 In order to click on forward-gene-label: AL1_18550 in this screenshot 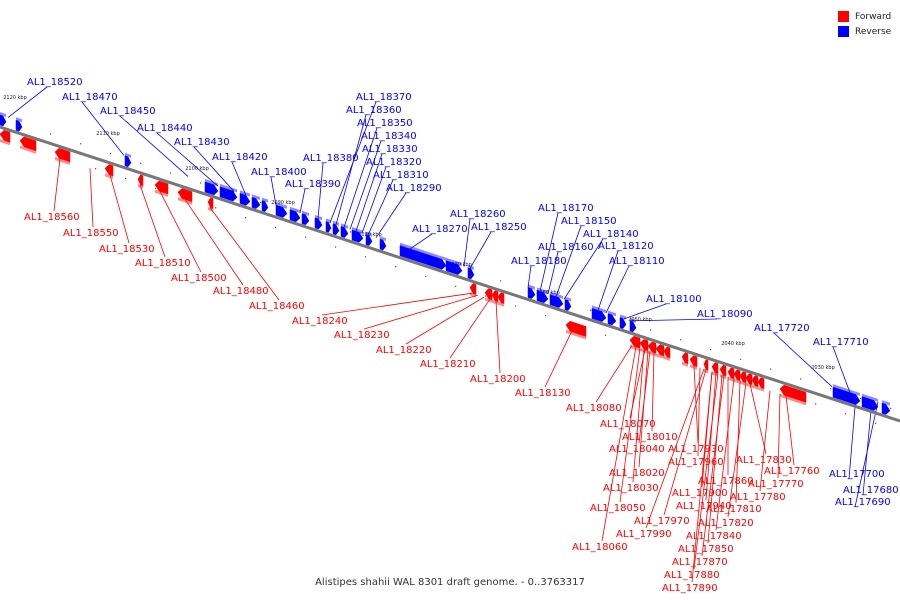, I will do `click(91, 233)`.